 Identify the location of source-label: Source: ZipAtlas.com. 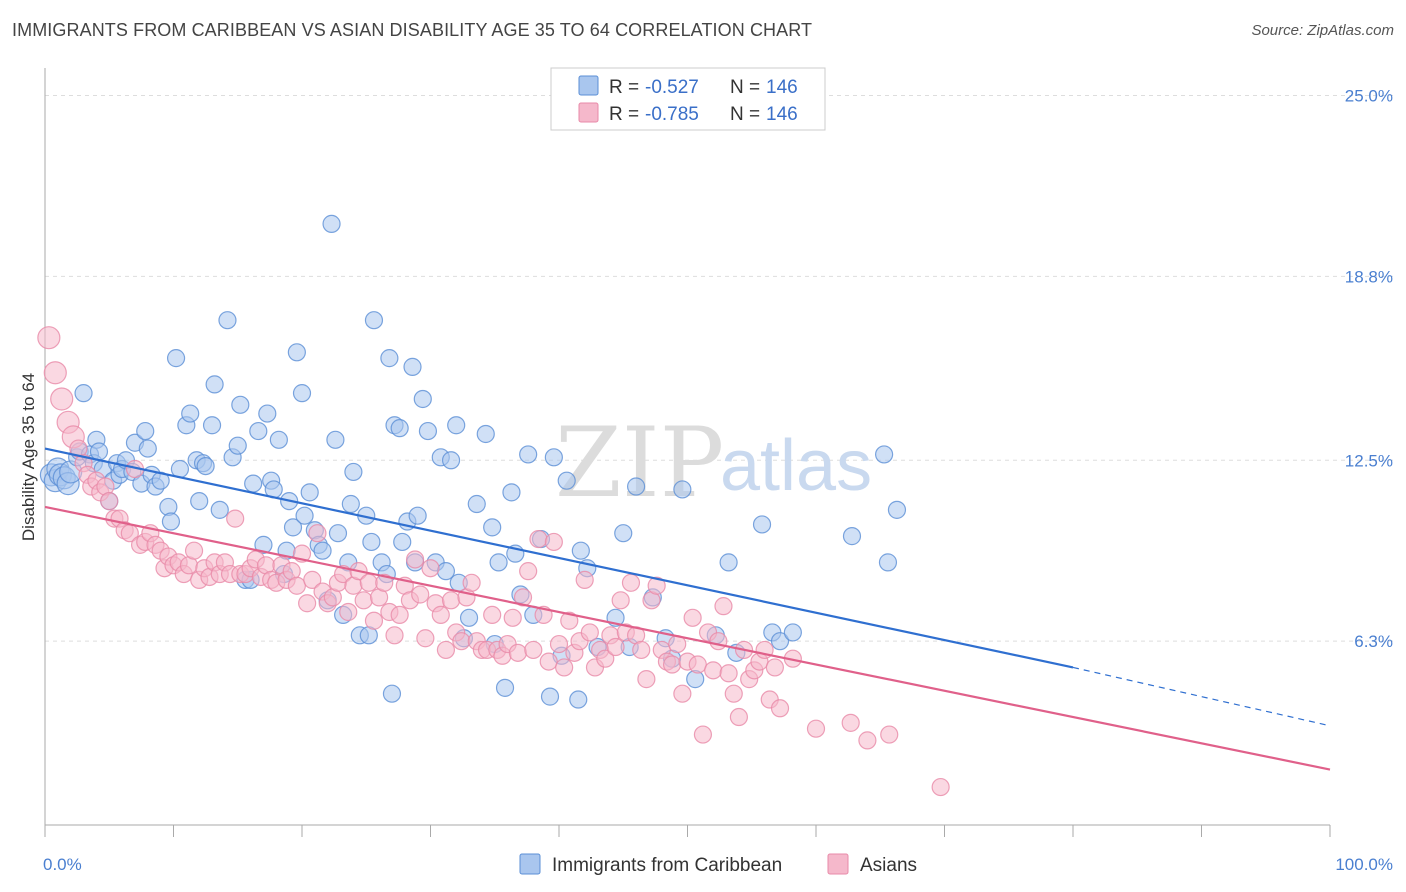
(1322, 30).